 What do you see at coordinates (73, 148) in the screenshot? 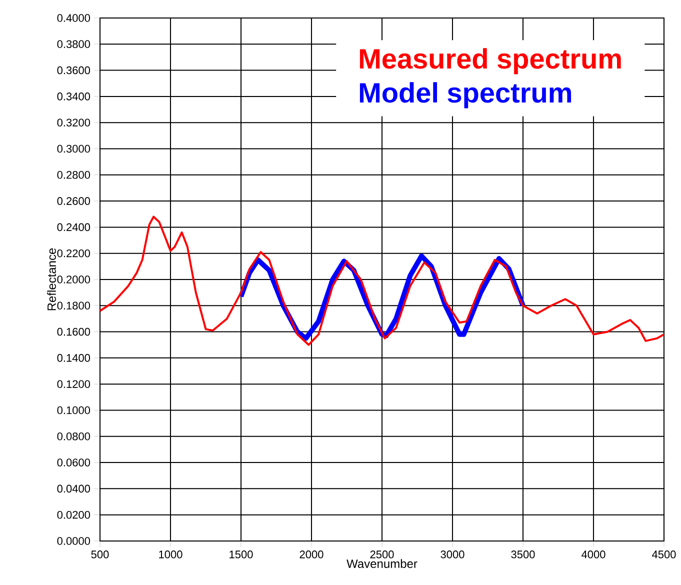
I see `y-tick-label: 0.3000` at bounding box center [73, 148].